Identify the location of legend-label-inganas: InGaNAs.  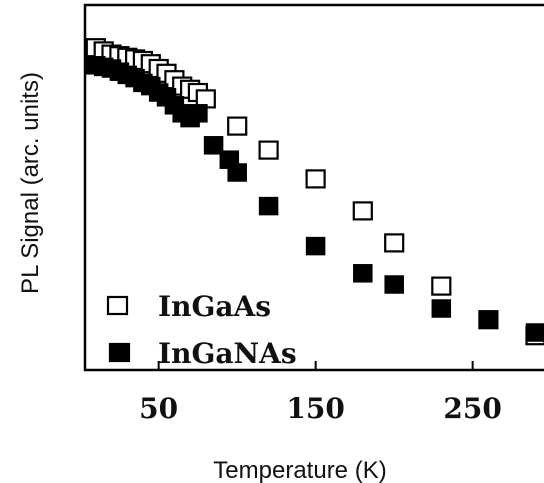
(227, 353).